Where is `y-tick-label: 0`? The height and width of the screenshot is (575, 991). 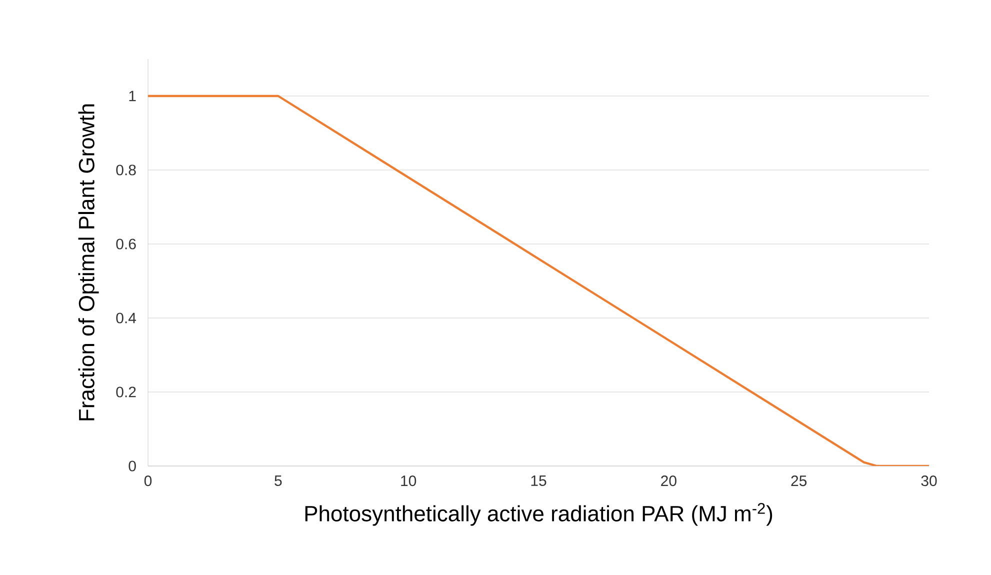 y-tick-label: 0 is located at coordinates (132, 466).